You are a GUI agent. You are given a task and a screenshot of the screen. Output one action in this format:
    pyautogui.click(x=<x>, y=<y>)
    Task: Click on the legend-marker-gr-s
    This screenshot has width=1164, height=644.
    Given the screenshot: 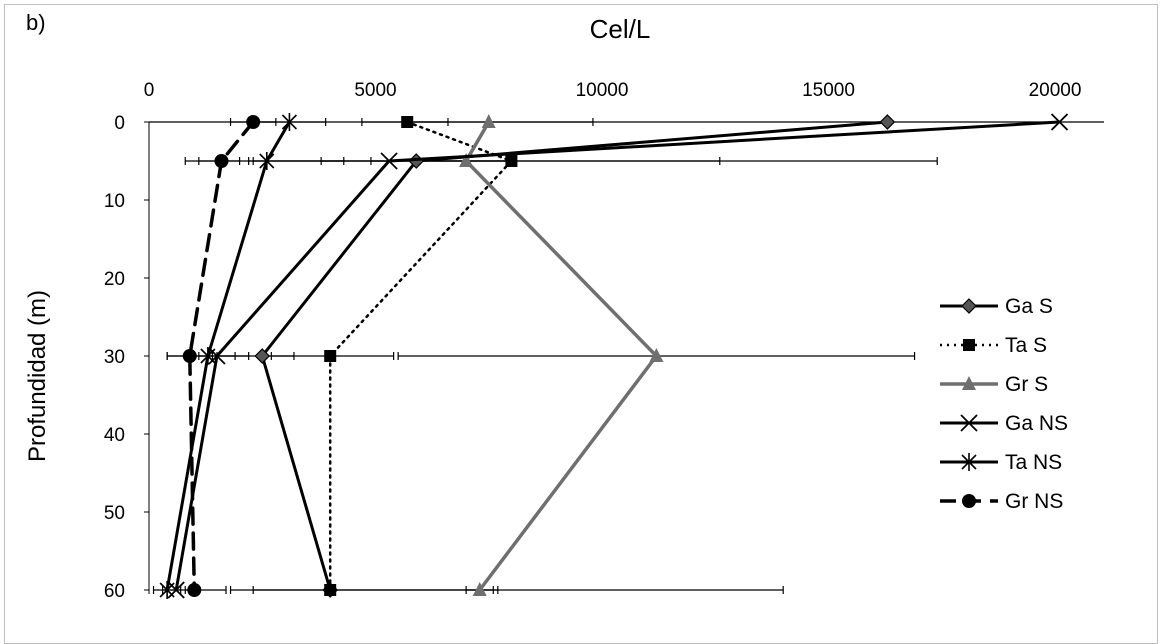 What is the action you would take?
    pyautogui.click(x=969, y=383)
    